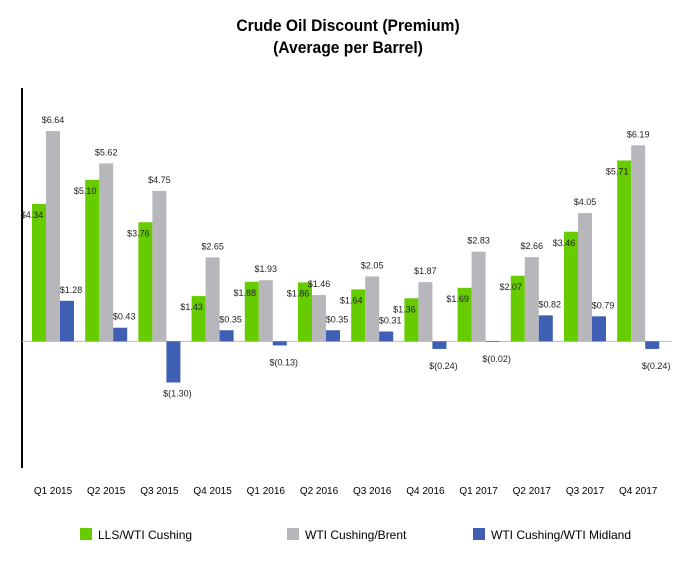  Describe the element at coordinates (532, 491) in the screenshot. I see `x-tick-label: Q2 2017` at that location.